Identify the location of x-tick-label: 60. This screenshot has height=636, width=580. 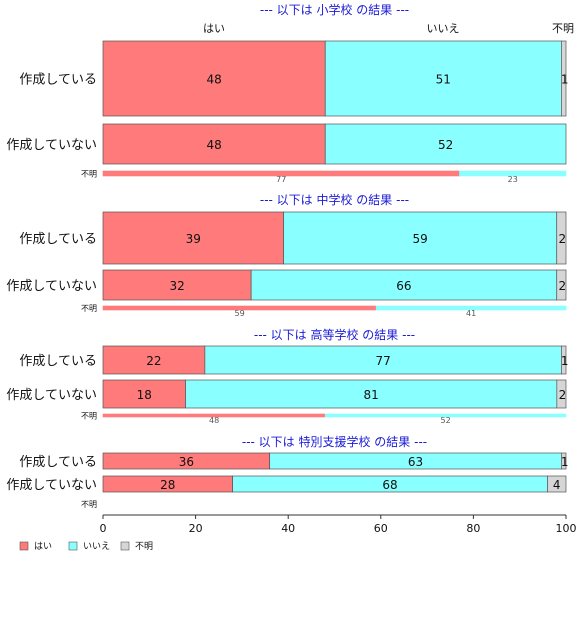
(381, 528).